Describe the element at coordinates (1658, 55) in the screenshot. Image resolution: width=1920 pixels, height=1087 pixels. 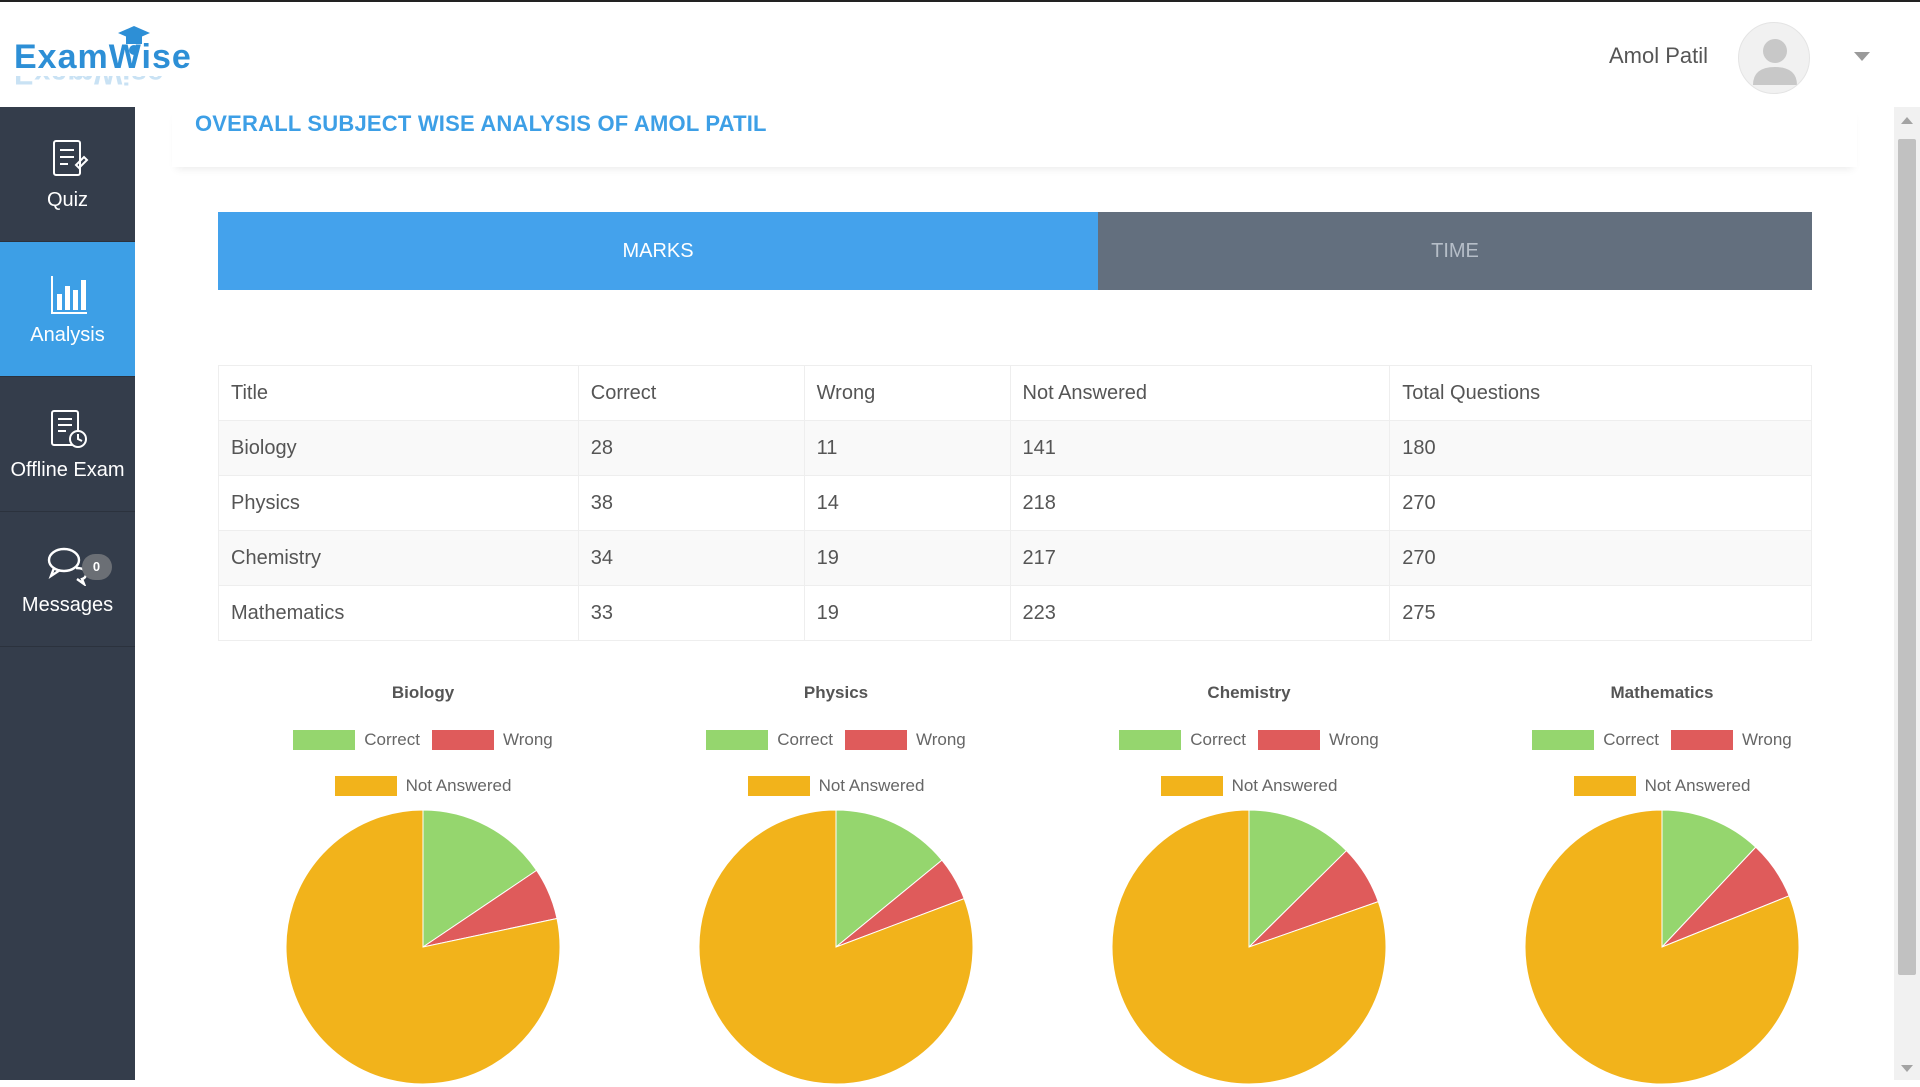
I see `user-name: Amol Patil` at that location.